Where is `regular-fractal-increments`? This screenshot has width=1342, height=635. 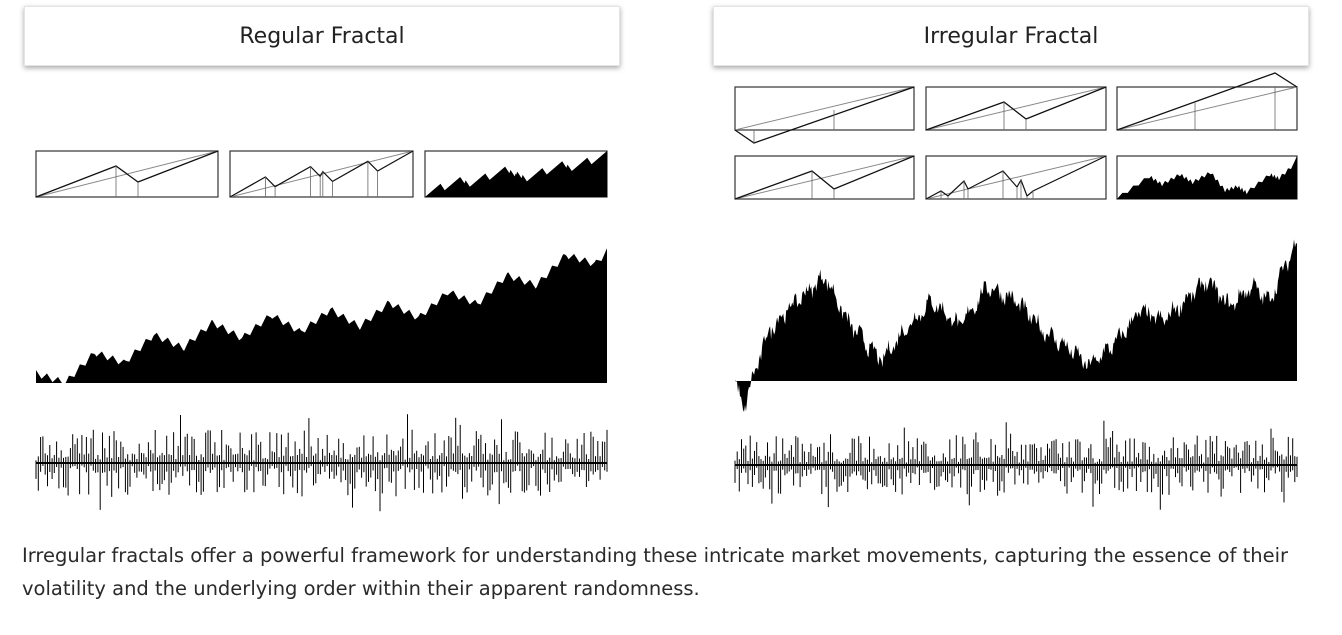
regular-fractal-increments is located at coordinates (321, 463).